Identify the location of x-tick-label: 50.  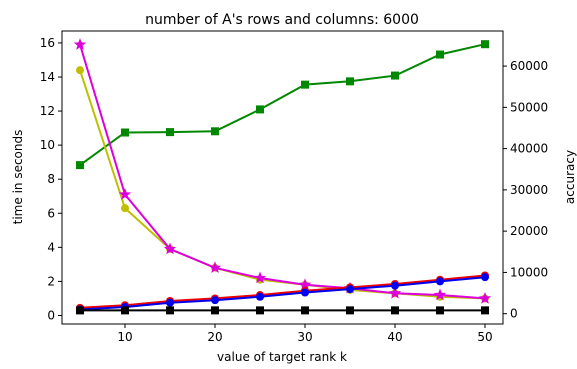
(484, 337).